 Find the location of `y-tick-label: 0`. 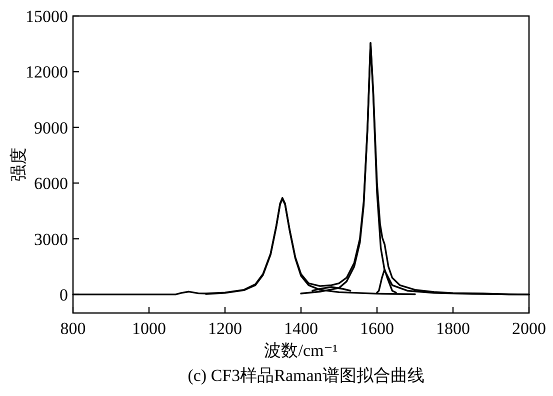

y-tick-label: 0 is located at coordinates (64, 294).